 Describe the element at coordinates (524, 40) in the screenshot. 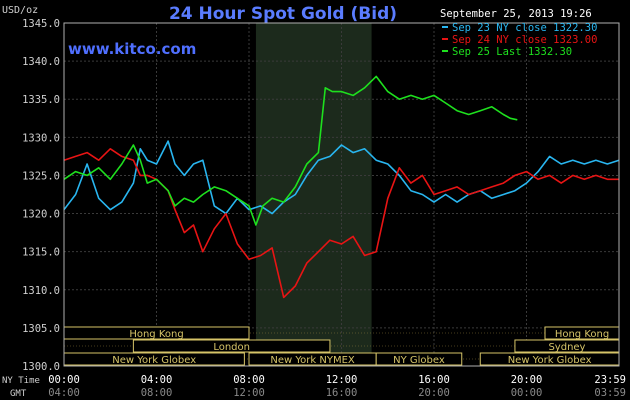

I see `legend-entry: Sep 24 NY close 1323.00` at that location.